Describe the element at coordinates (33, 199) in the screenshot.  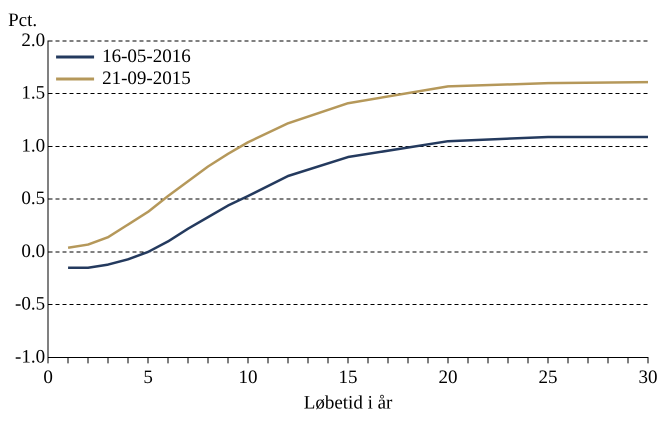
I see `y-tick-label: 0.5` at that location.